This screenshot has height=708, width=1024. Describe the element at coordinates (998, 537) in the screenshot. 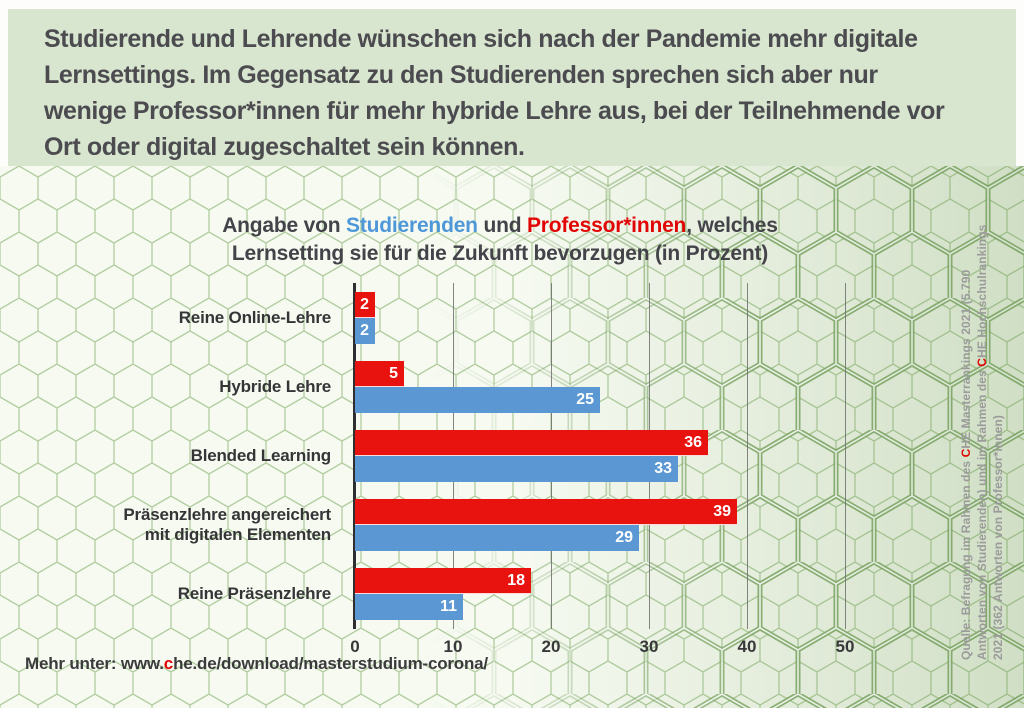

I see `source-line-3: 2021 (362 Antworten von Professor*innen)` at that location.